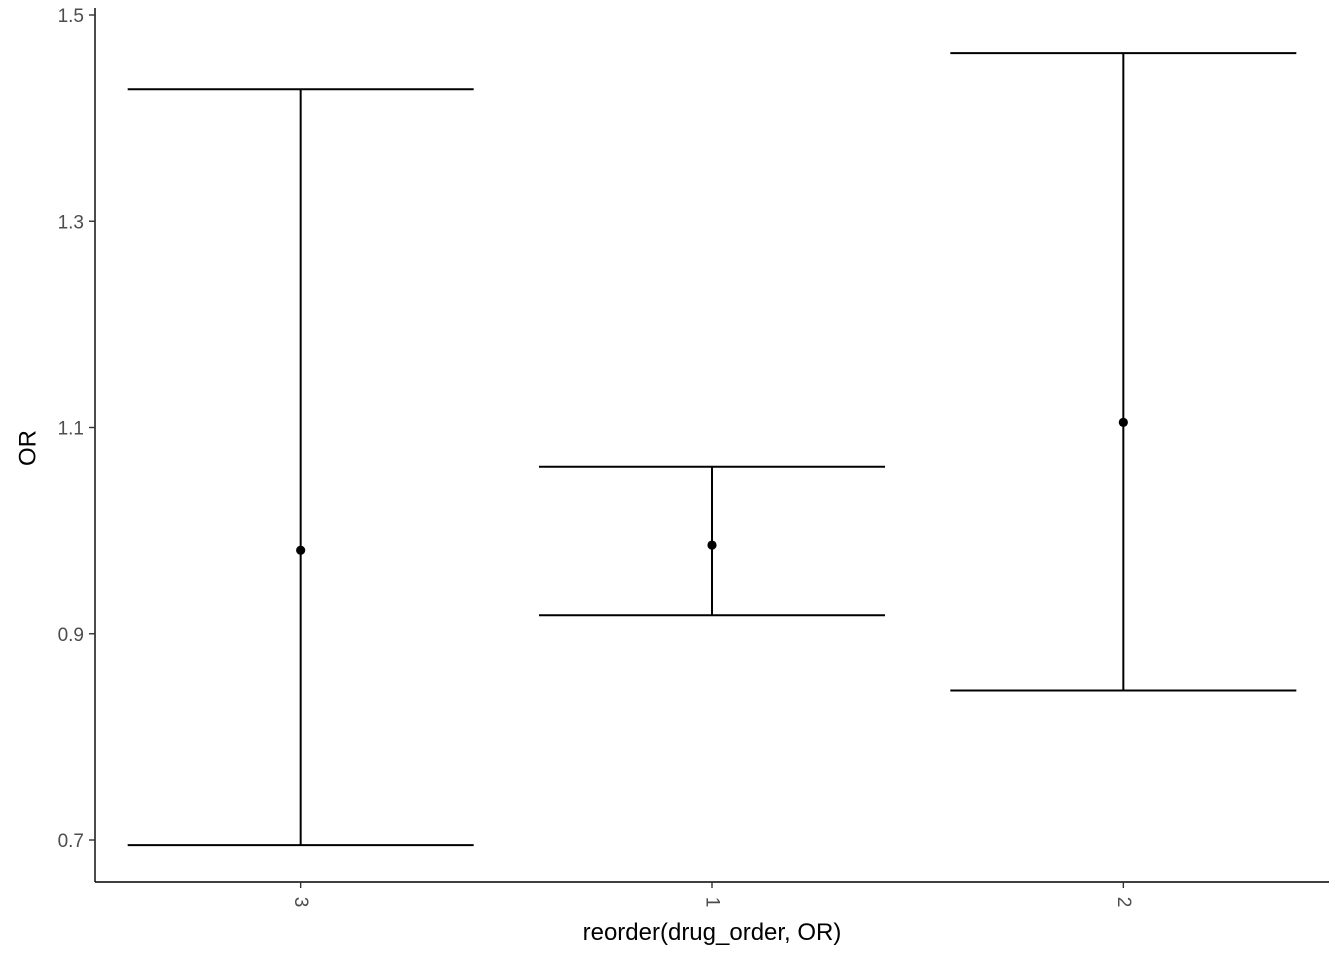 This screenshot has width=1344, height=960. What do you see at coordinates (71, 635) in the screenshot?
I see `y-tick-label: 0.9` at bounding box center [71, 635].